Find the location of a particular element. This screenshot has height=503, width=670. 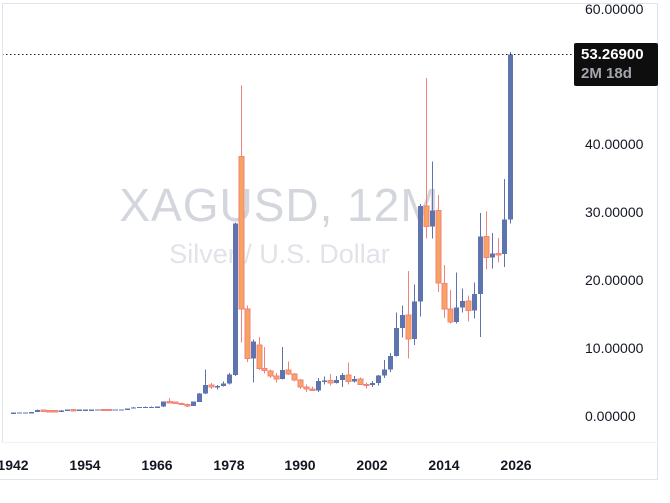

candle-2012 is located at coordinates (432, 200).